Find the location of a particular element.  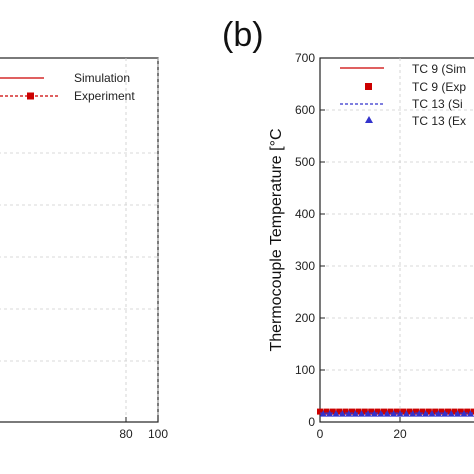

panel-a-x-tick-label: 80 is located at coordinates (126, 434).